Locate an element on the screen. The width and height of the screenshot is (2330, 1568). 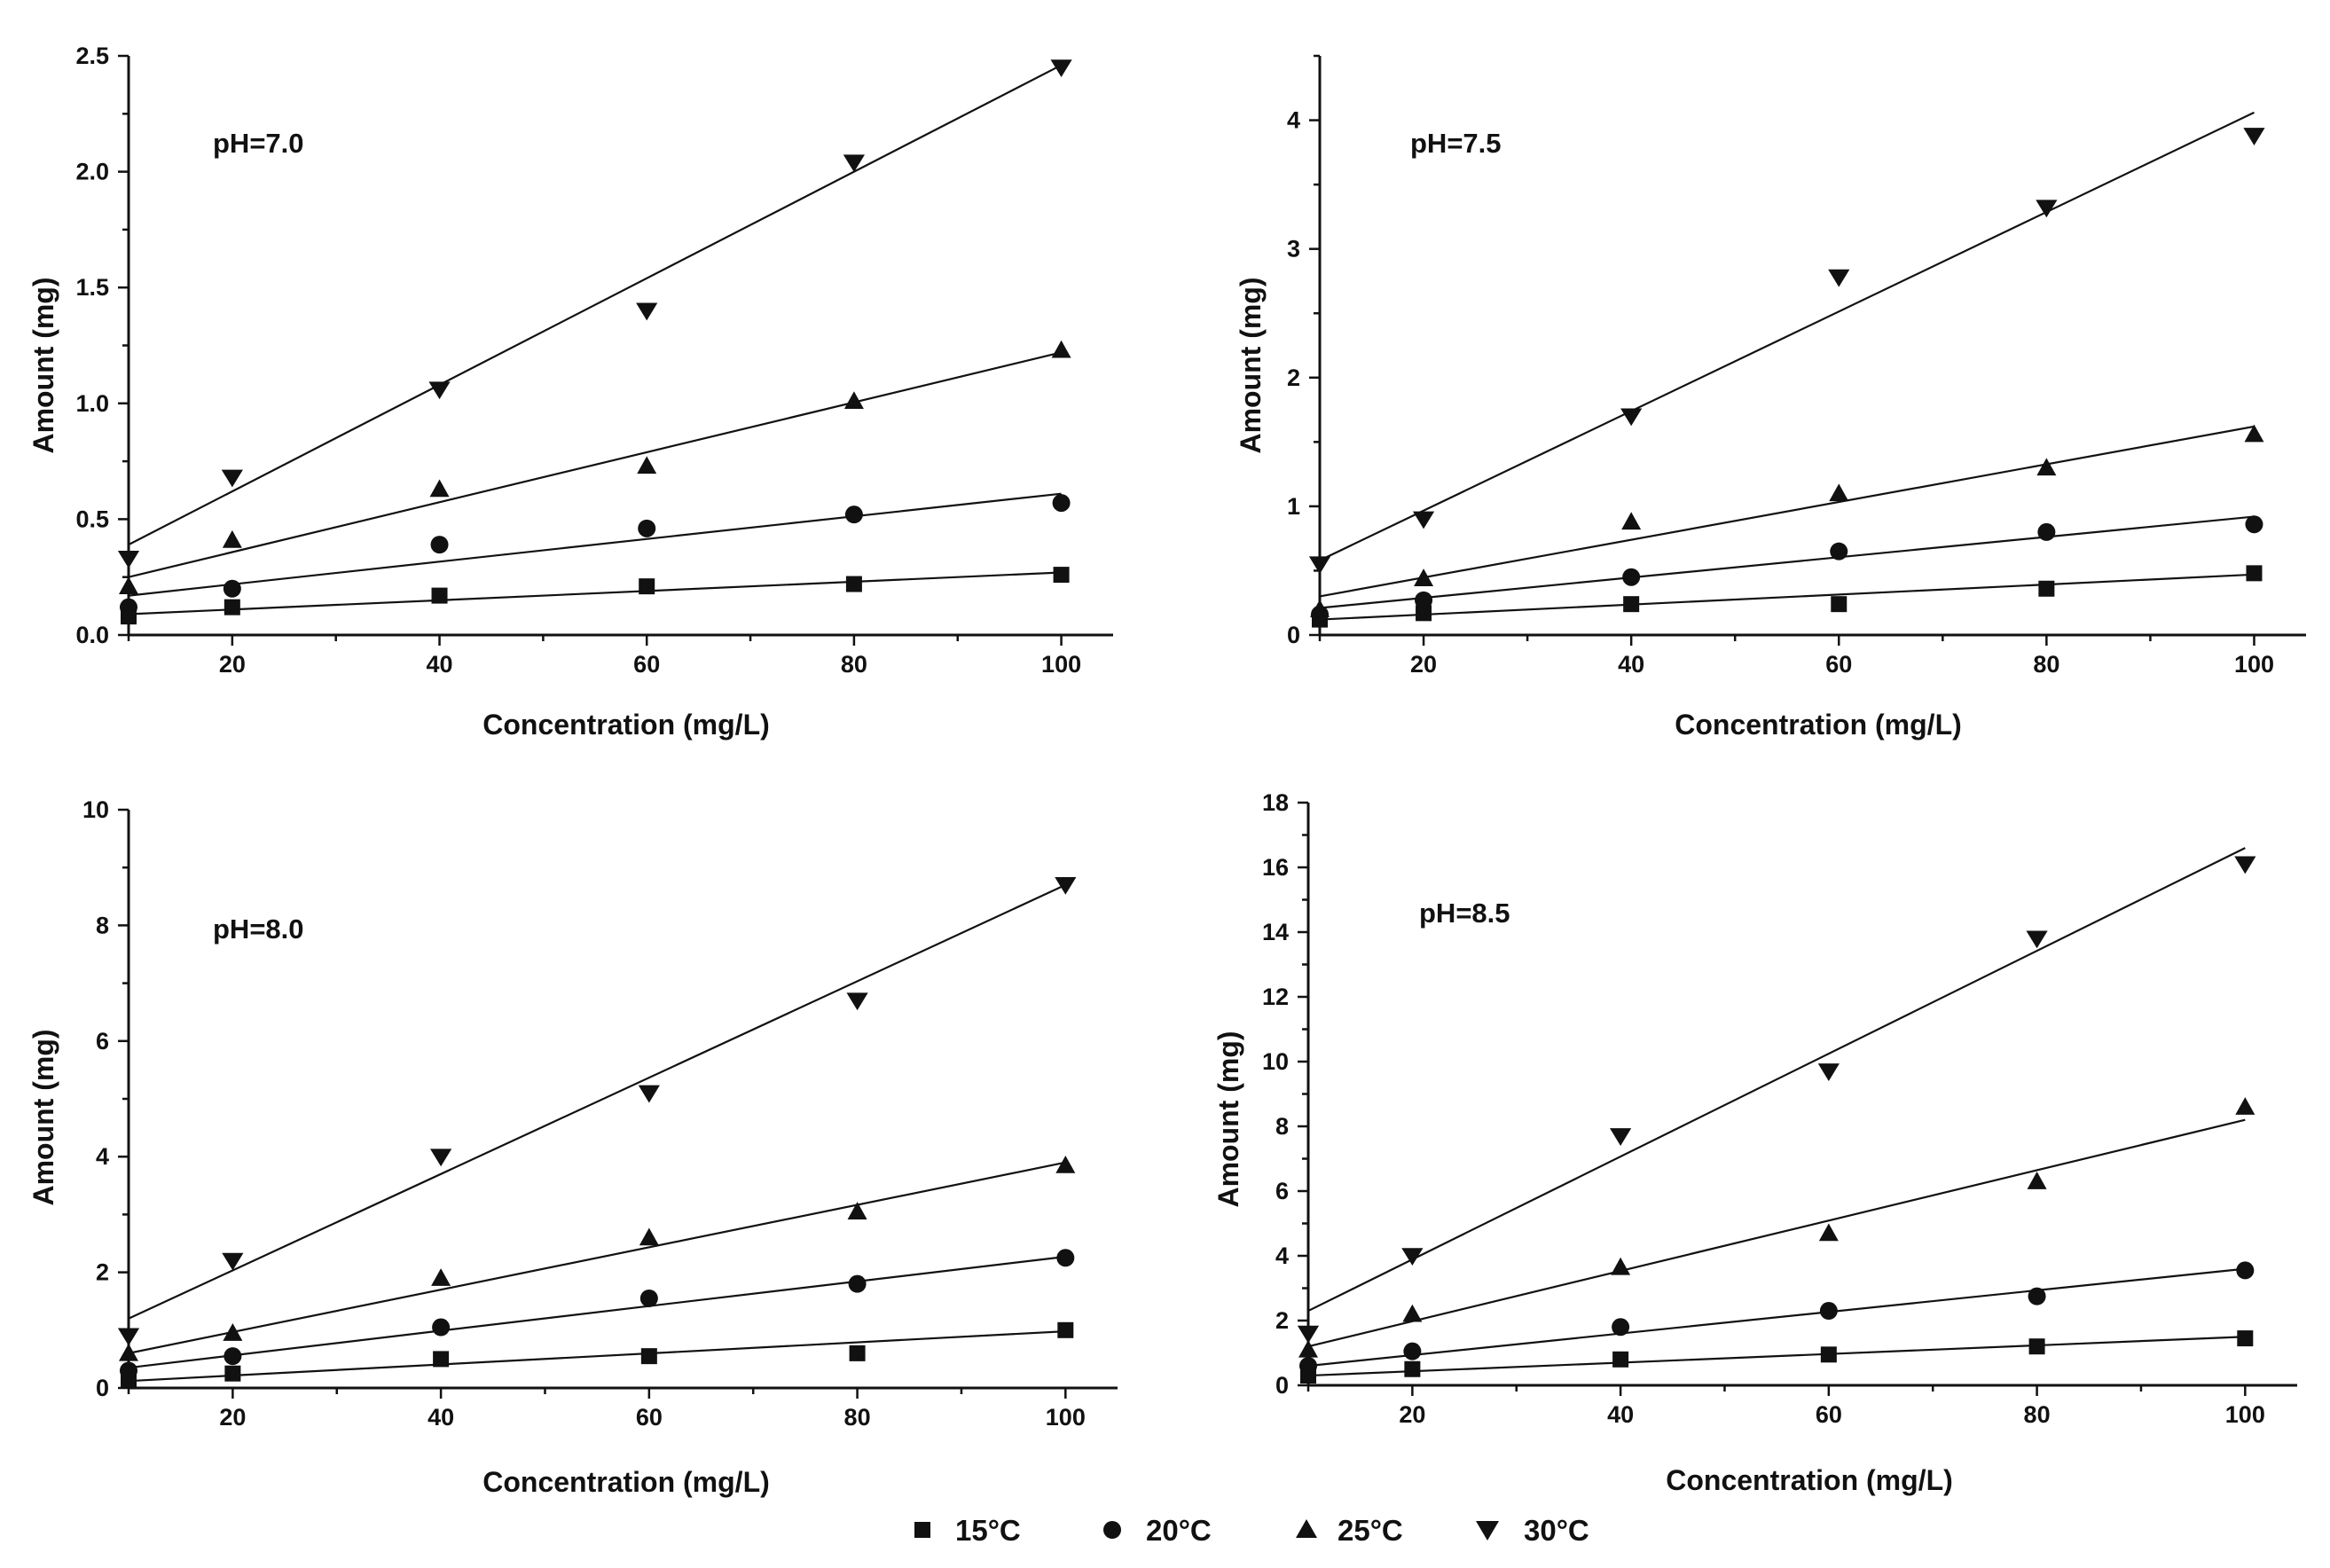
panel-label-ph-8-0: pH=8.0 is located at coordinates (258, 929).